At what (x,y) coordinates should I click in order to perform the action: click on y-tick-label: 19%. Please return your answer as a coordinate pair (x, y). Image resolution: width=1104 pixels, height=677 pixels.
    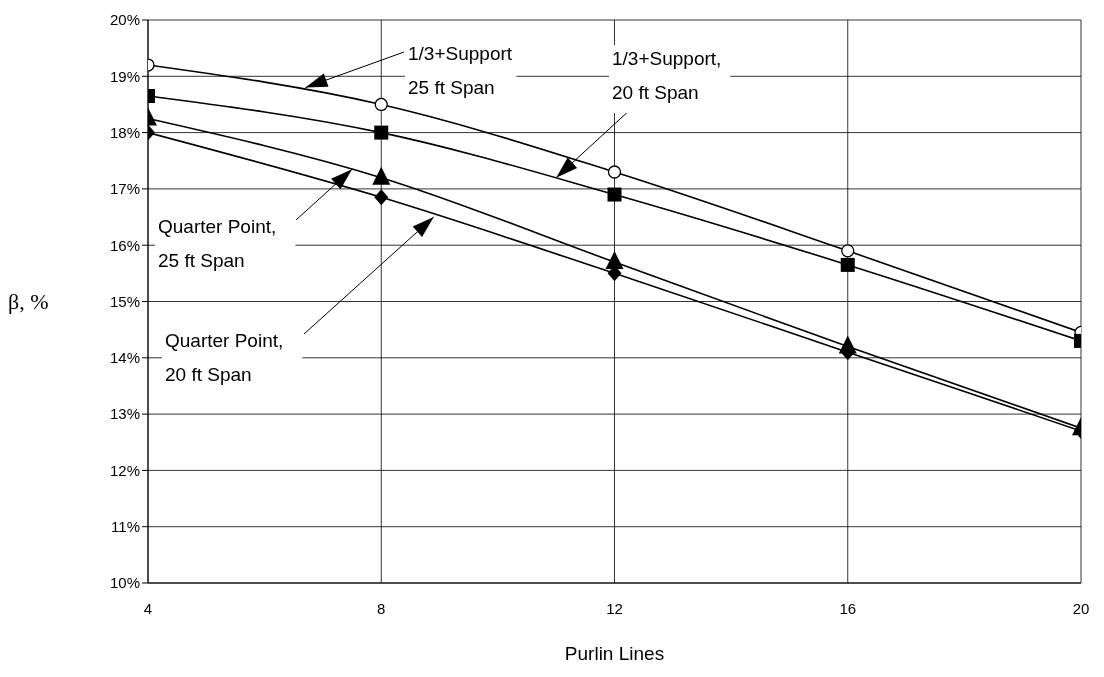
    Looking at the image, I should click on (124, 76).